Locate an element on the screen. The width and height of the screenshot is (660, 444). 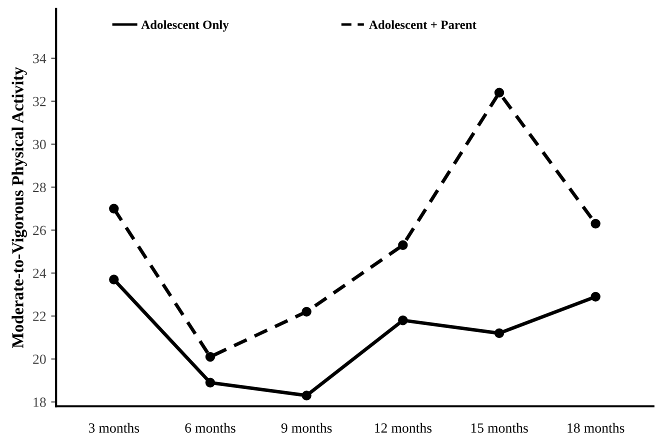
x-tick-label: 18 months is located at coordinates (596, 427).